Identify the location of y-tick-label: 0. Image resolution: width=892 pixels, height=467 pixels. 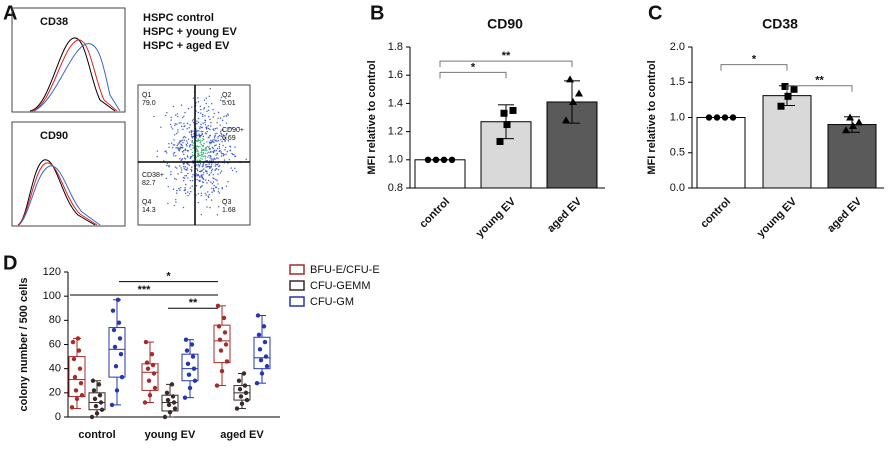
(58, 417).